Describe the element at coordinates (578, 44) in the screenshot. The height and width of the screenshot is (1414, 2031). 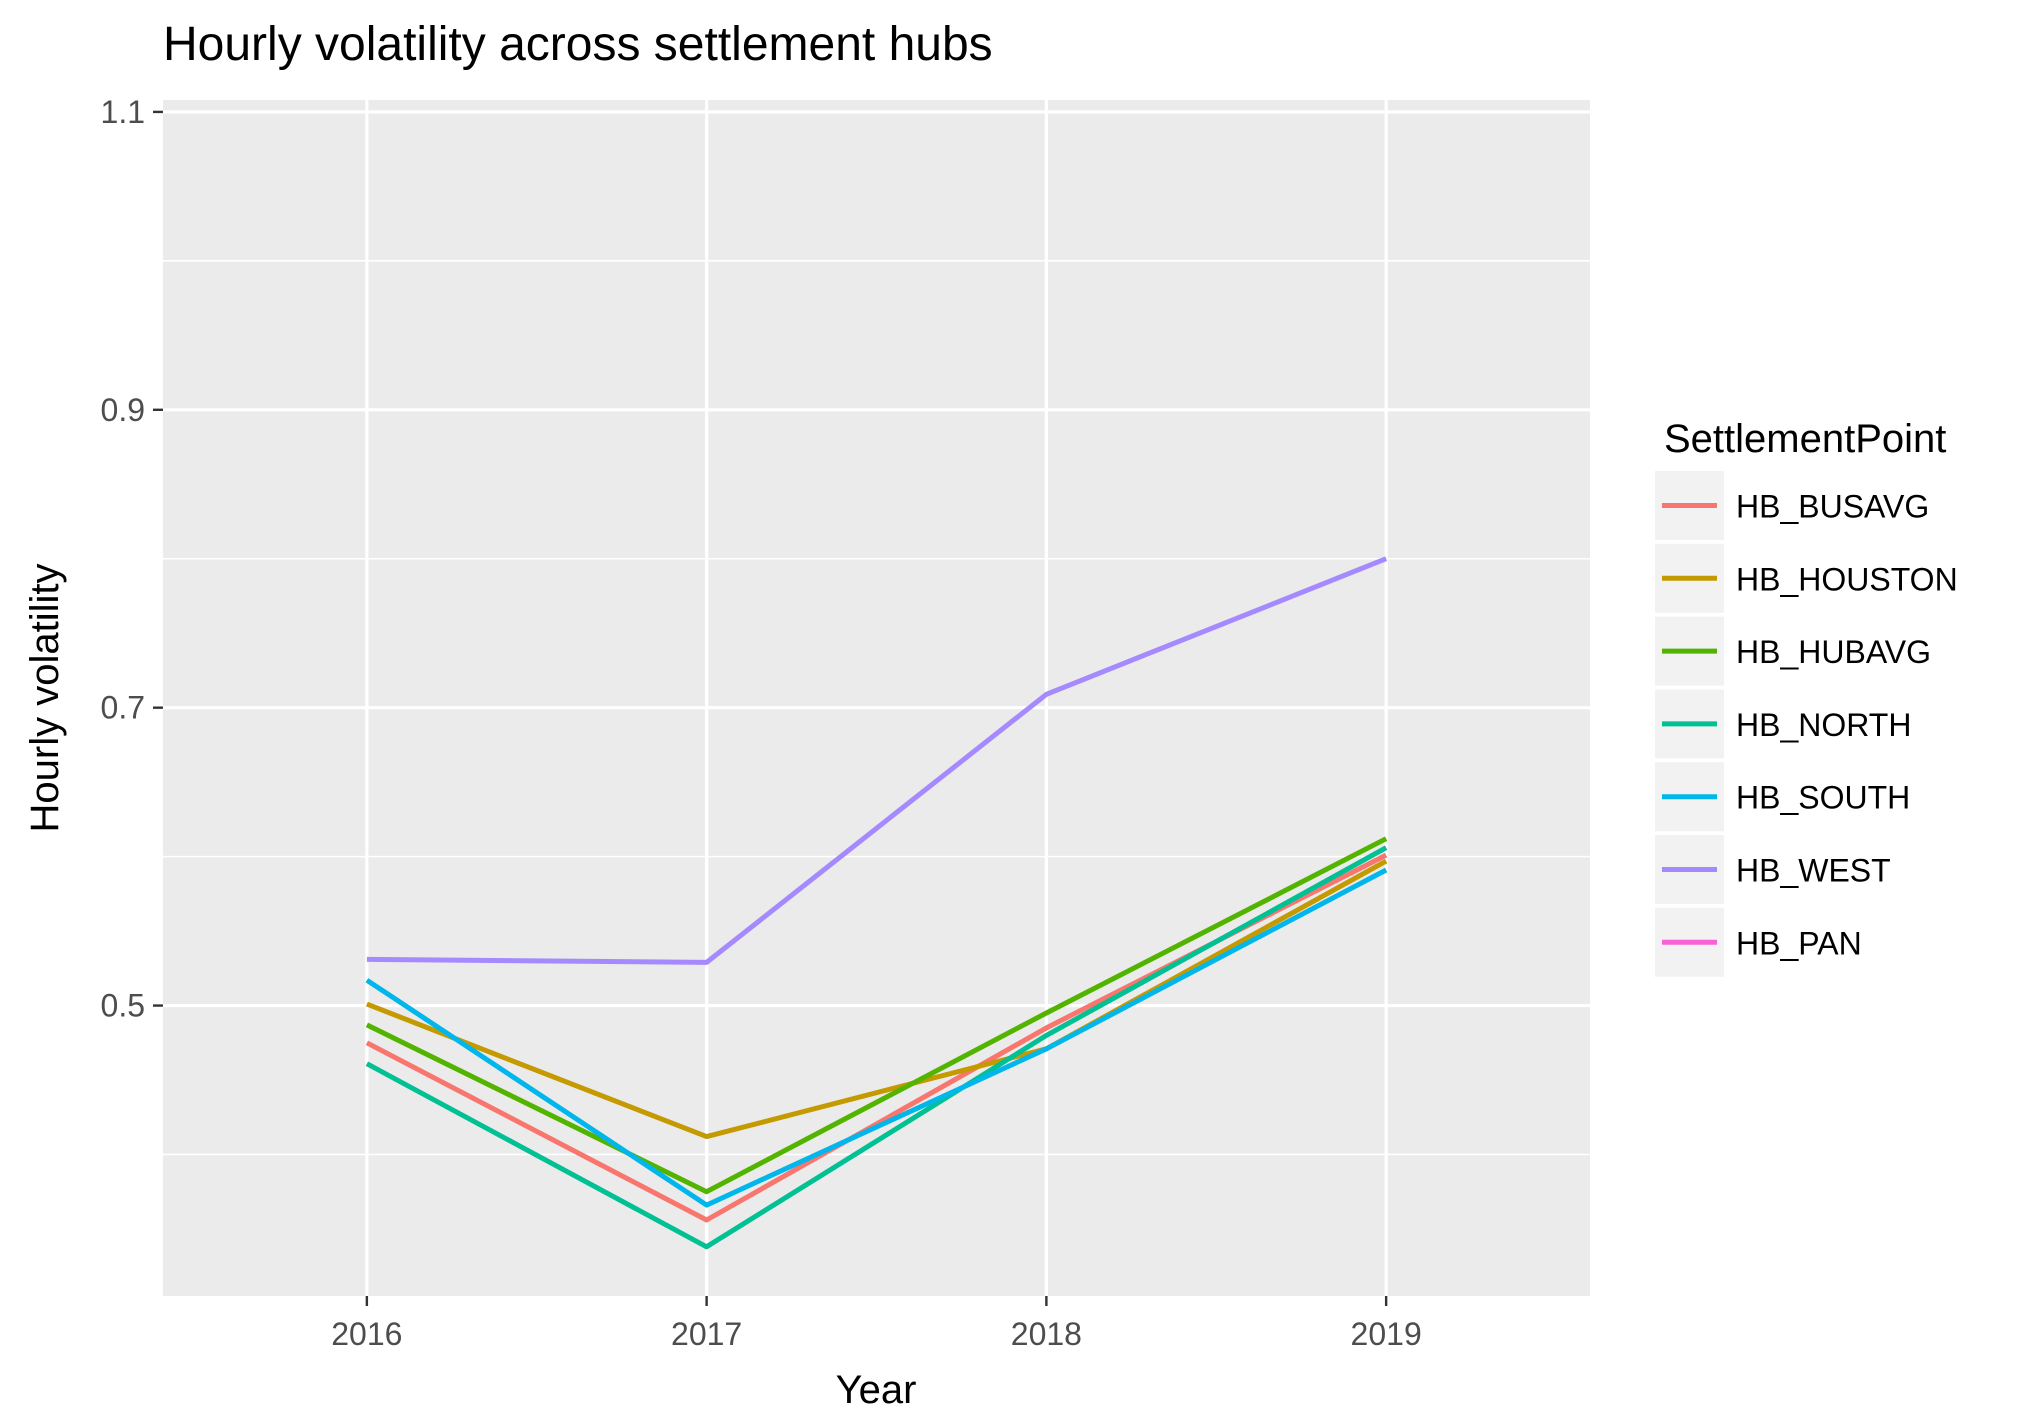
I see `chart-title: Hourly volatility across settlement hubs` at that location.